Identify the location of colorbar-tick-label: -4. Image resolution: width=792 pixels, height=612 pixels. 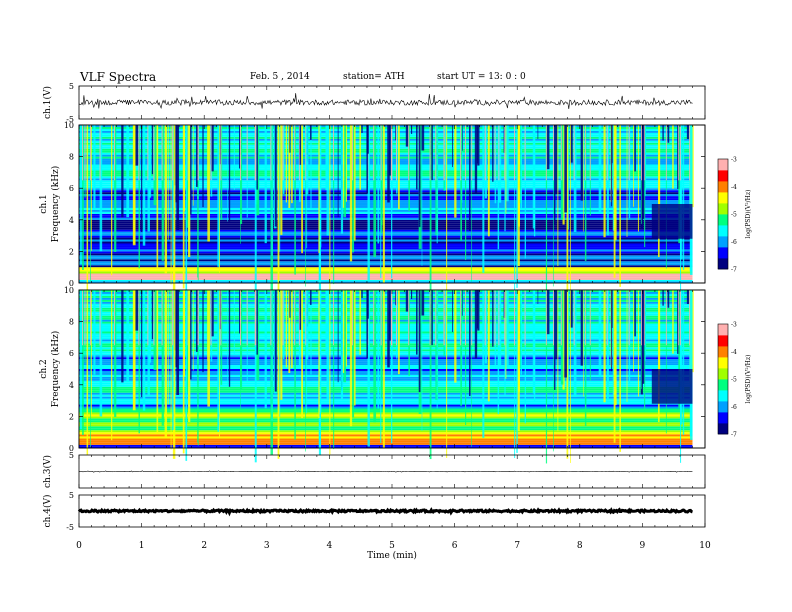
(734, 352).